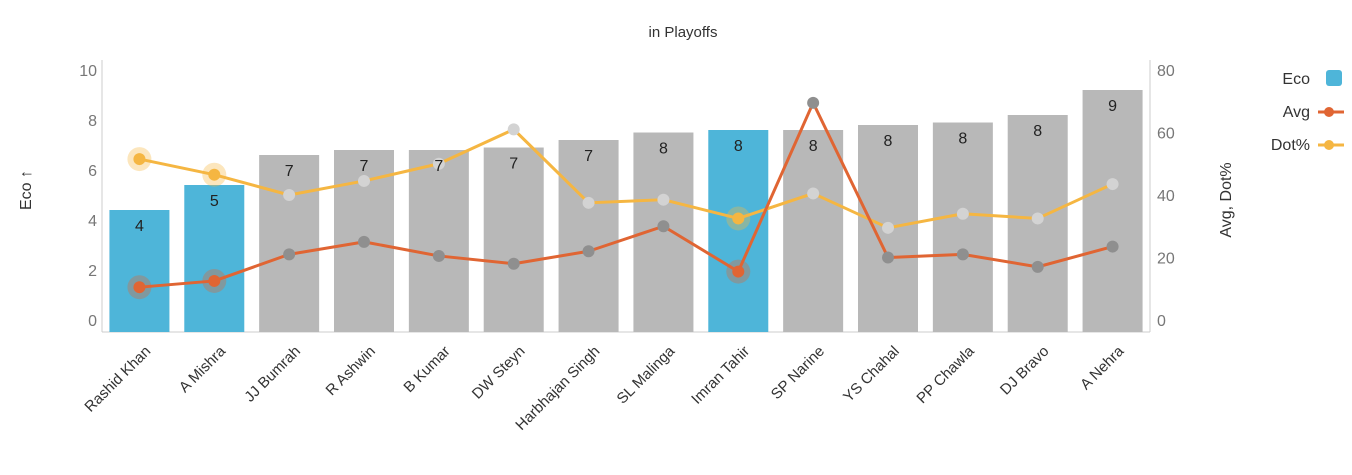 This screenshot has height=475, width=1352. What do you see at coordinates (1334, 78) in the screenshot?
I see `legend-swatch-eco` at bounding box center [1334, 78].